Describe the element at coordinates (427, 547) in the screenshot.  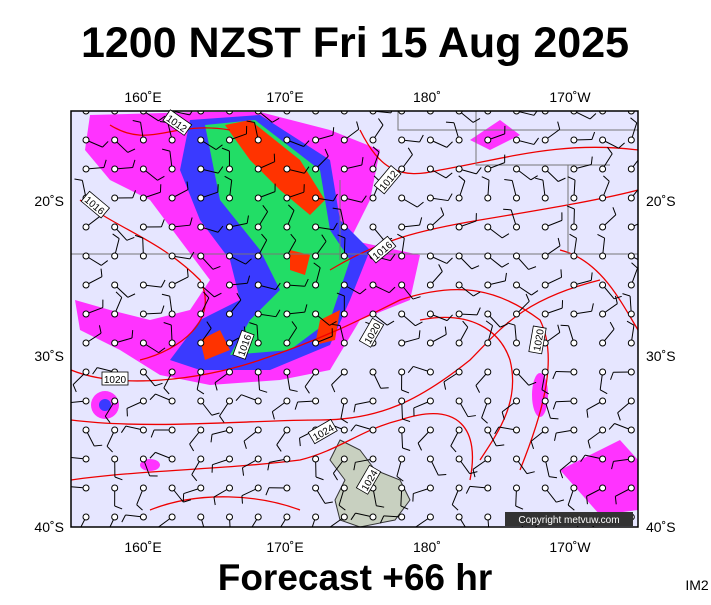
I see `lon-label: 180˚` at that location.